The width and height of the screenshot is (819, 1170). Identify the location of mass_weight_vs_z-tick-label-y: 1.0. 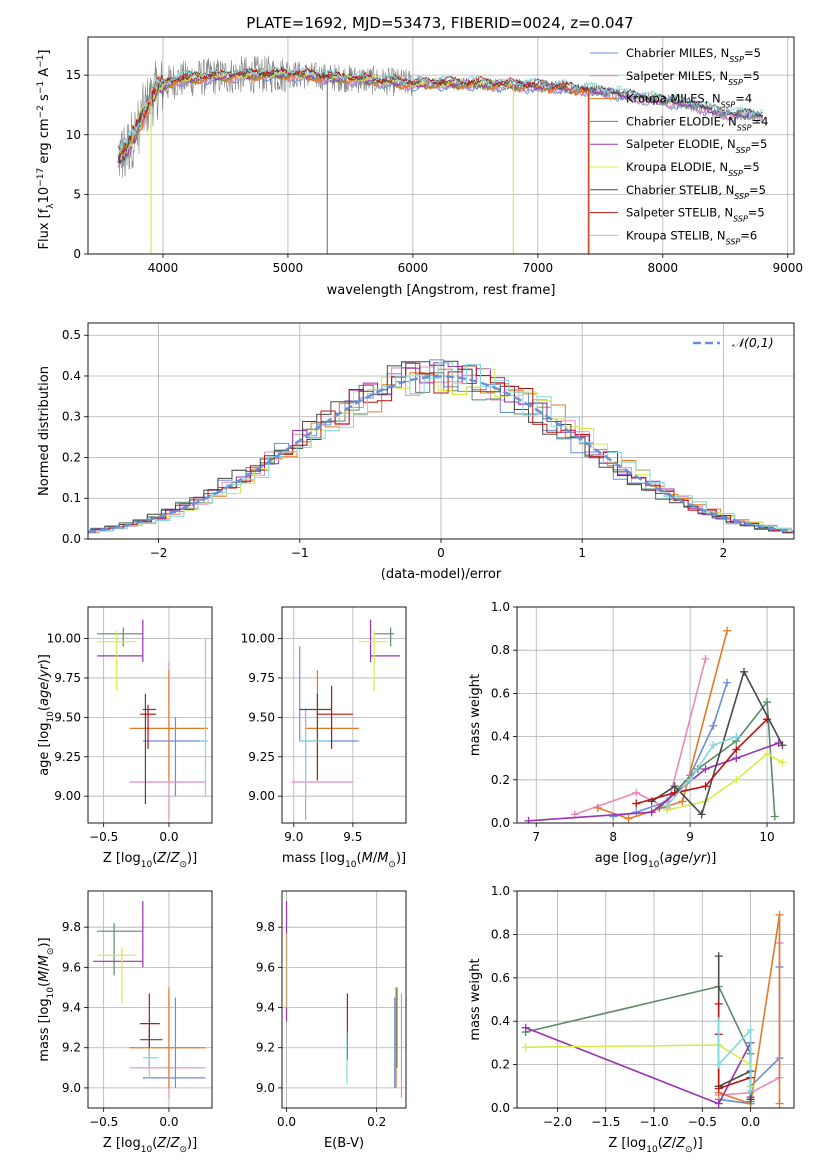
(500, 891).